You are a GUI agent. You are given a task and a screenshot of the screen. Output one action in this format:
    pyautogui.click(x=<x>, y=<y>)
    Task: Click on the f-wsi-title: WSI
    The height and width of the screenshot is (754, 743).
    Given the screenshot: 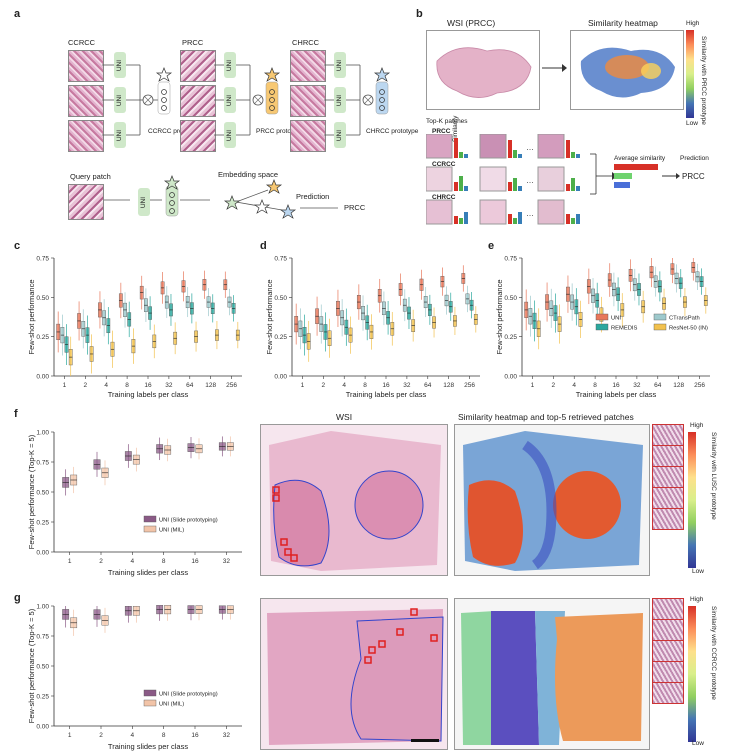 What is the action you would take?
    pyautogui.click(x=344, y=417)
    